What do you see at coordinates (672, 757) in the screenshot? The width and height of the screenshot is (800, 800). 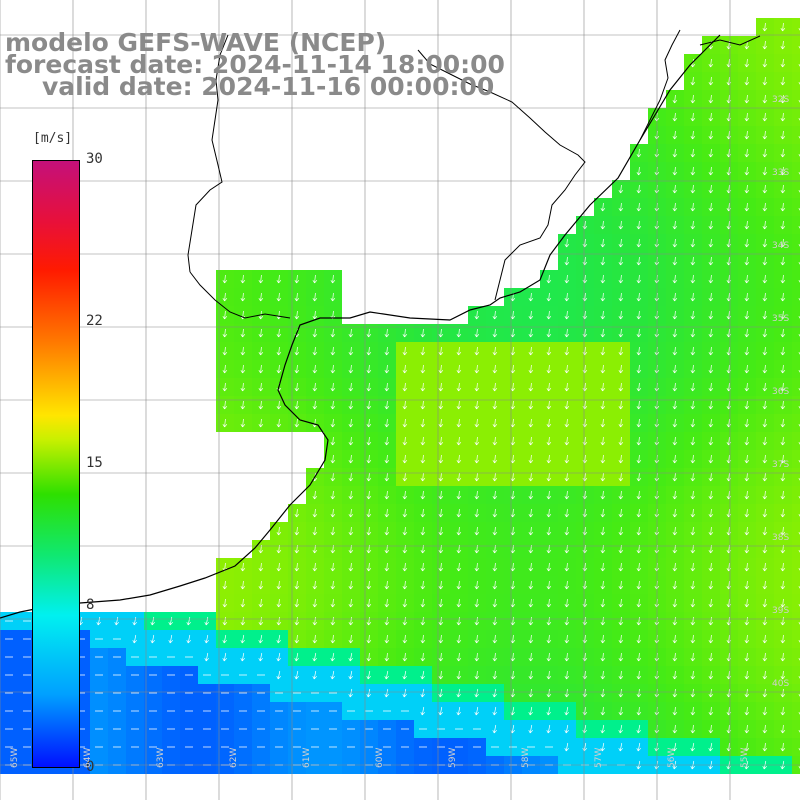 I see `lon-label: 56W` at bounding box center [672, 757].